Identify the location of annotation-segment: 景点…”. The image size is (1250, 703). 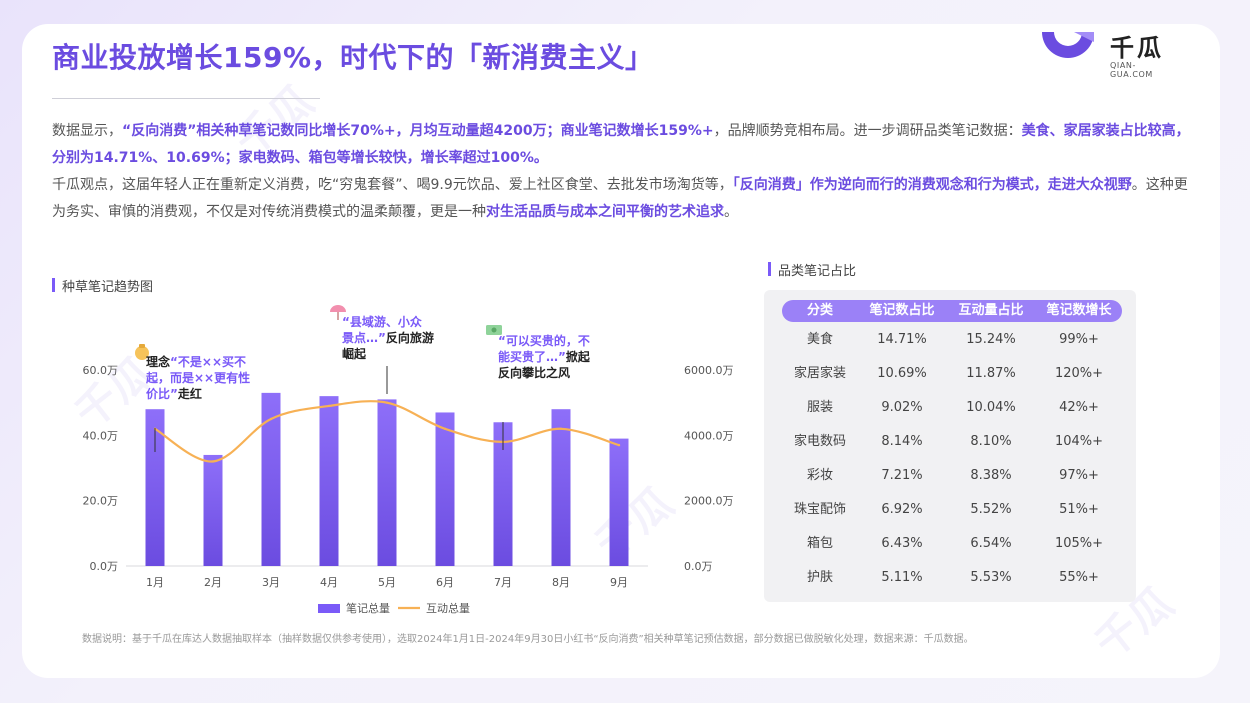
(364, 337).